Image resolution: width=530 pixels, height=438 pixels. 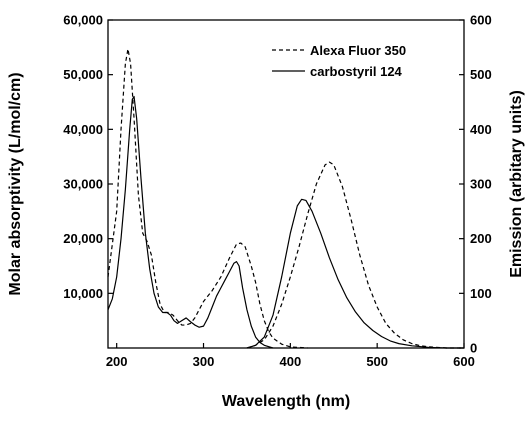 What do you see at coordinates (481, 74) in the screenshot?
I see `y2-tick-label: 500` at bounding box center [481, 74].